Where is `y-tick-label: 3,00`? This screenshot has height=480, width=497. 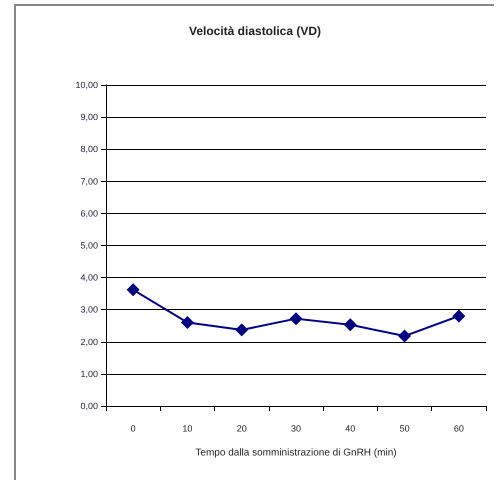 y-tick-label: 3,00 is located at coordinates (89, 309).